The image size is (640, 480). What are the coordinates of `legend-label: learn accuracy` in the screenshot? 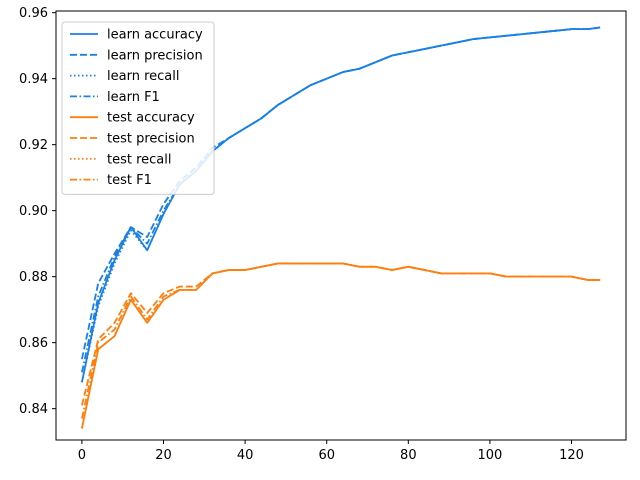 It's located at (155, 35).